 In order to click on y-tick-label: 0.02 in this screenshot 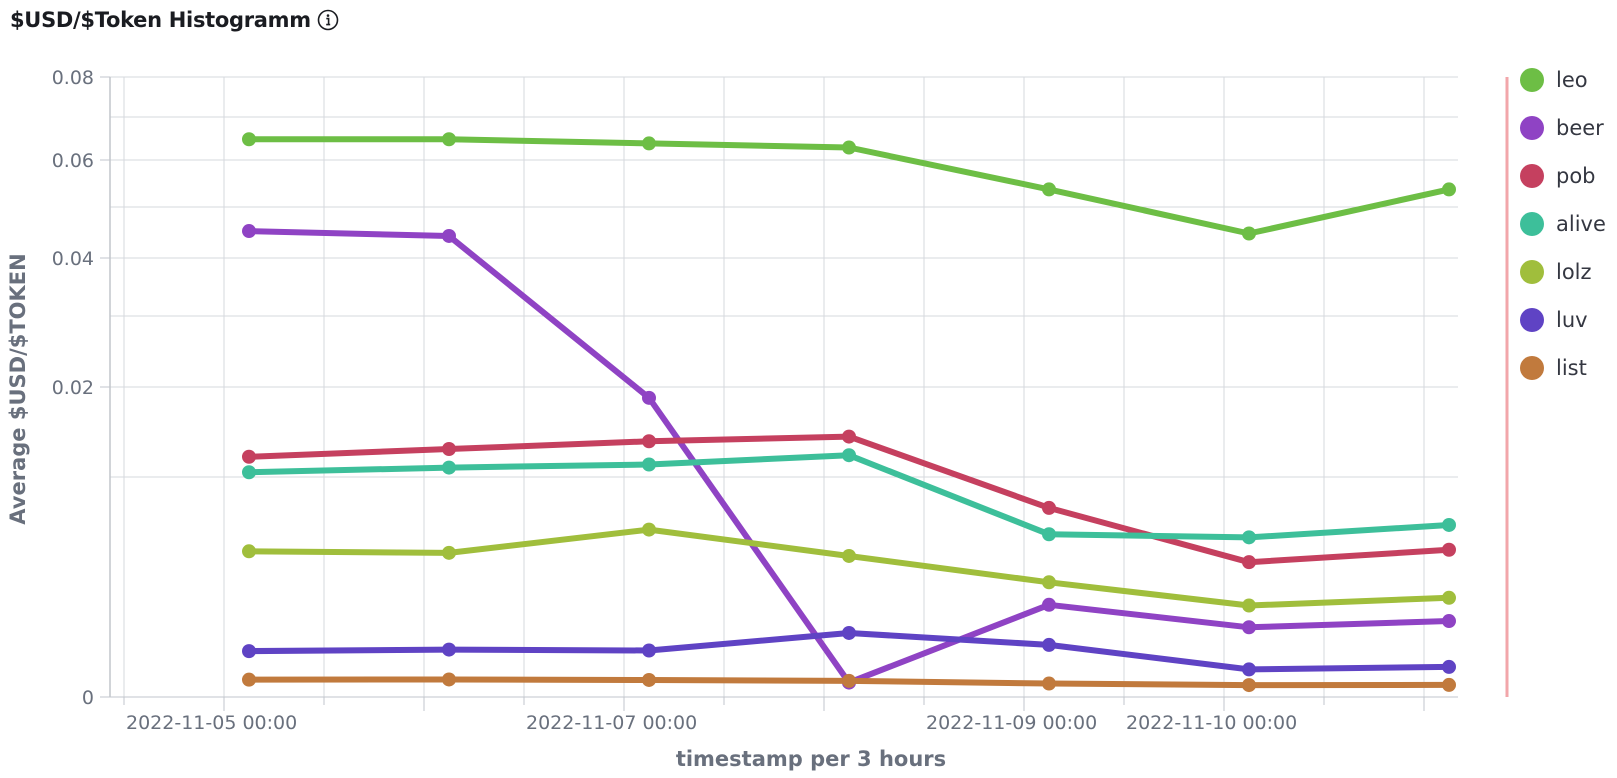, I will do `click(73, 388)`.